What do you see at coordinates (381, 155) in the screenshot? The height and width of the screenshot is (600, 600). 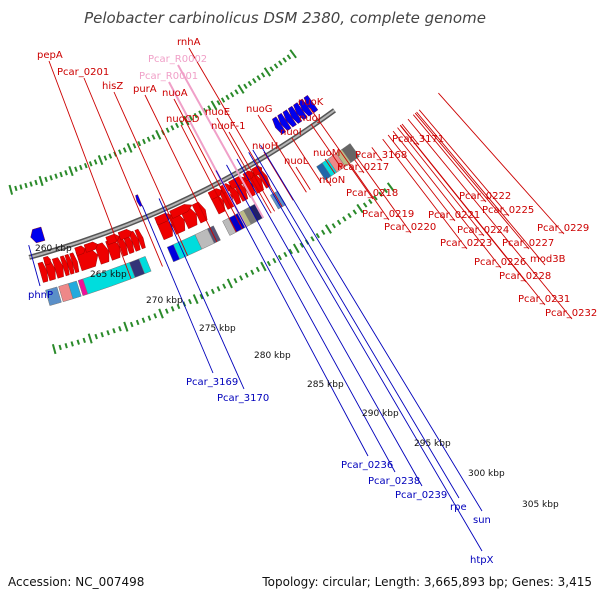 I see `gene-label-Pcar_3168: Pcar_3168` at bounding box center [381, 155].